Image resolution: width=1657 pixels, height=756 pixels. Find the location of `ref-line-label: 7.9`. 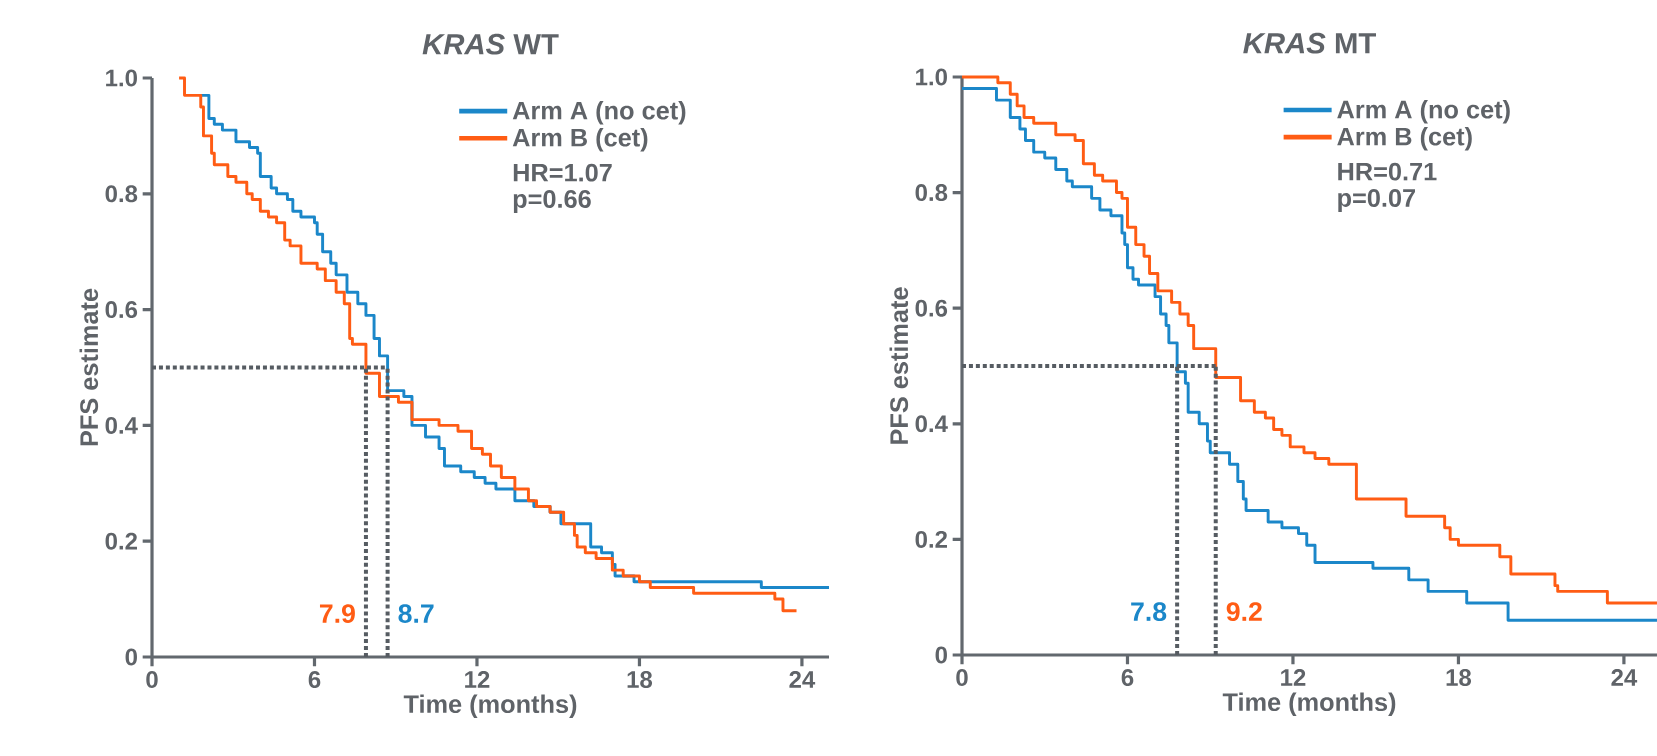

ref-line-label: 7.9 is located at coordinates (337, 613).